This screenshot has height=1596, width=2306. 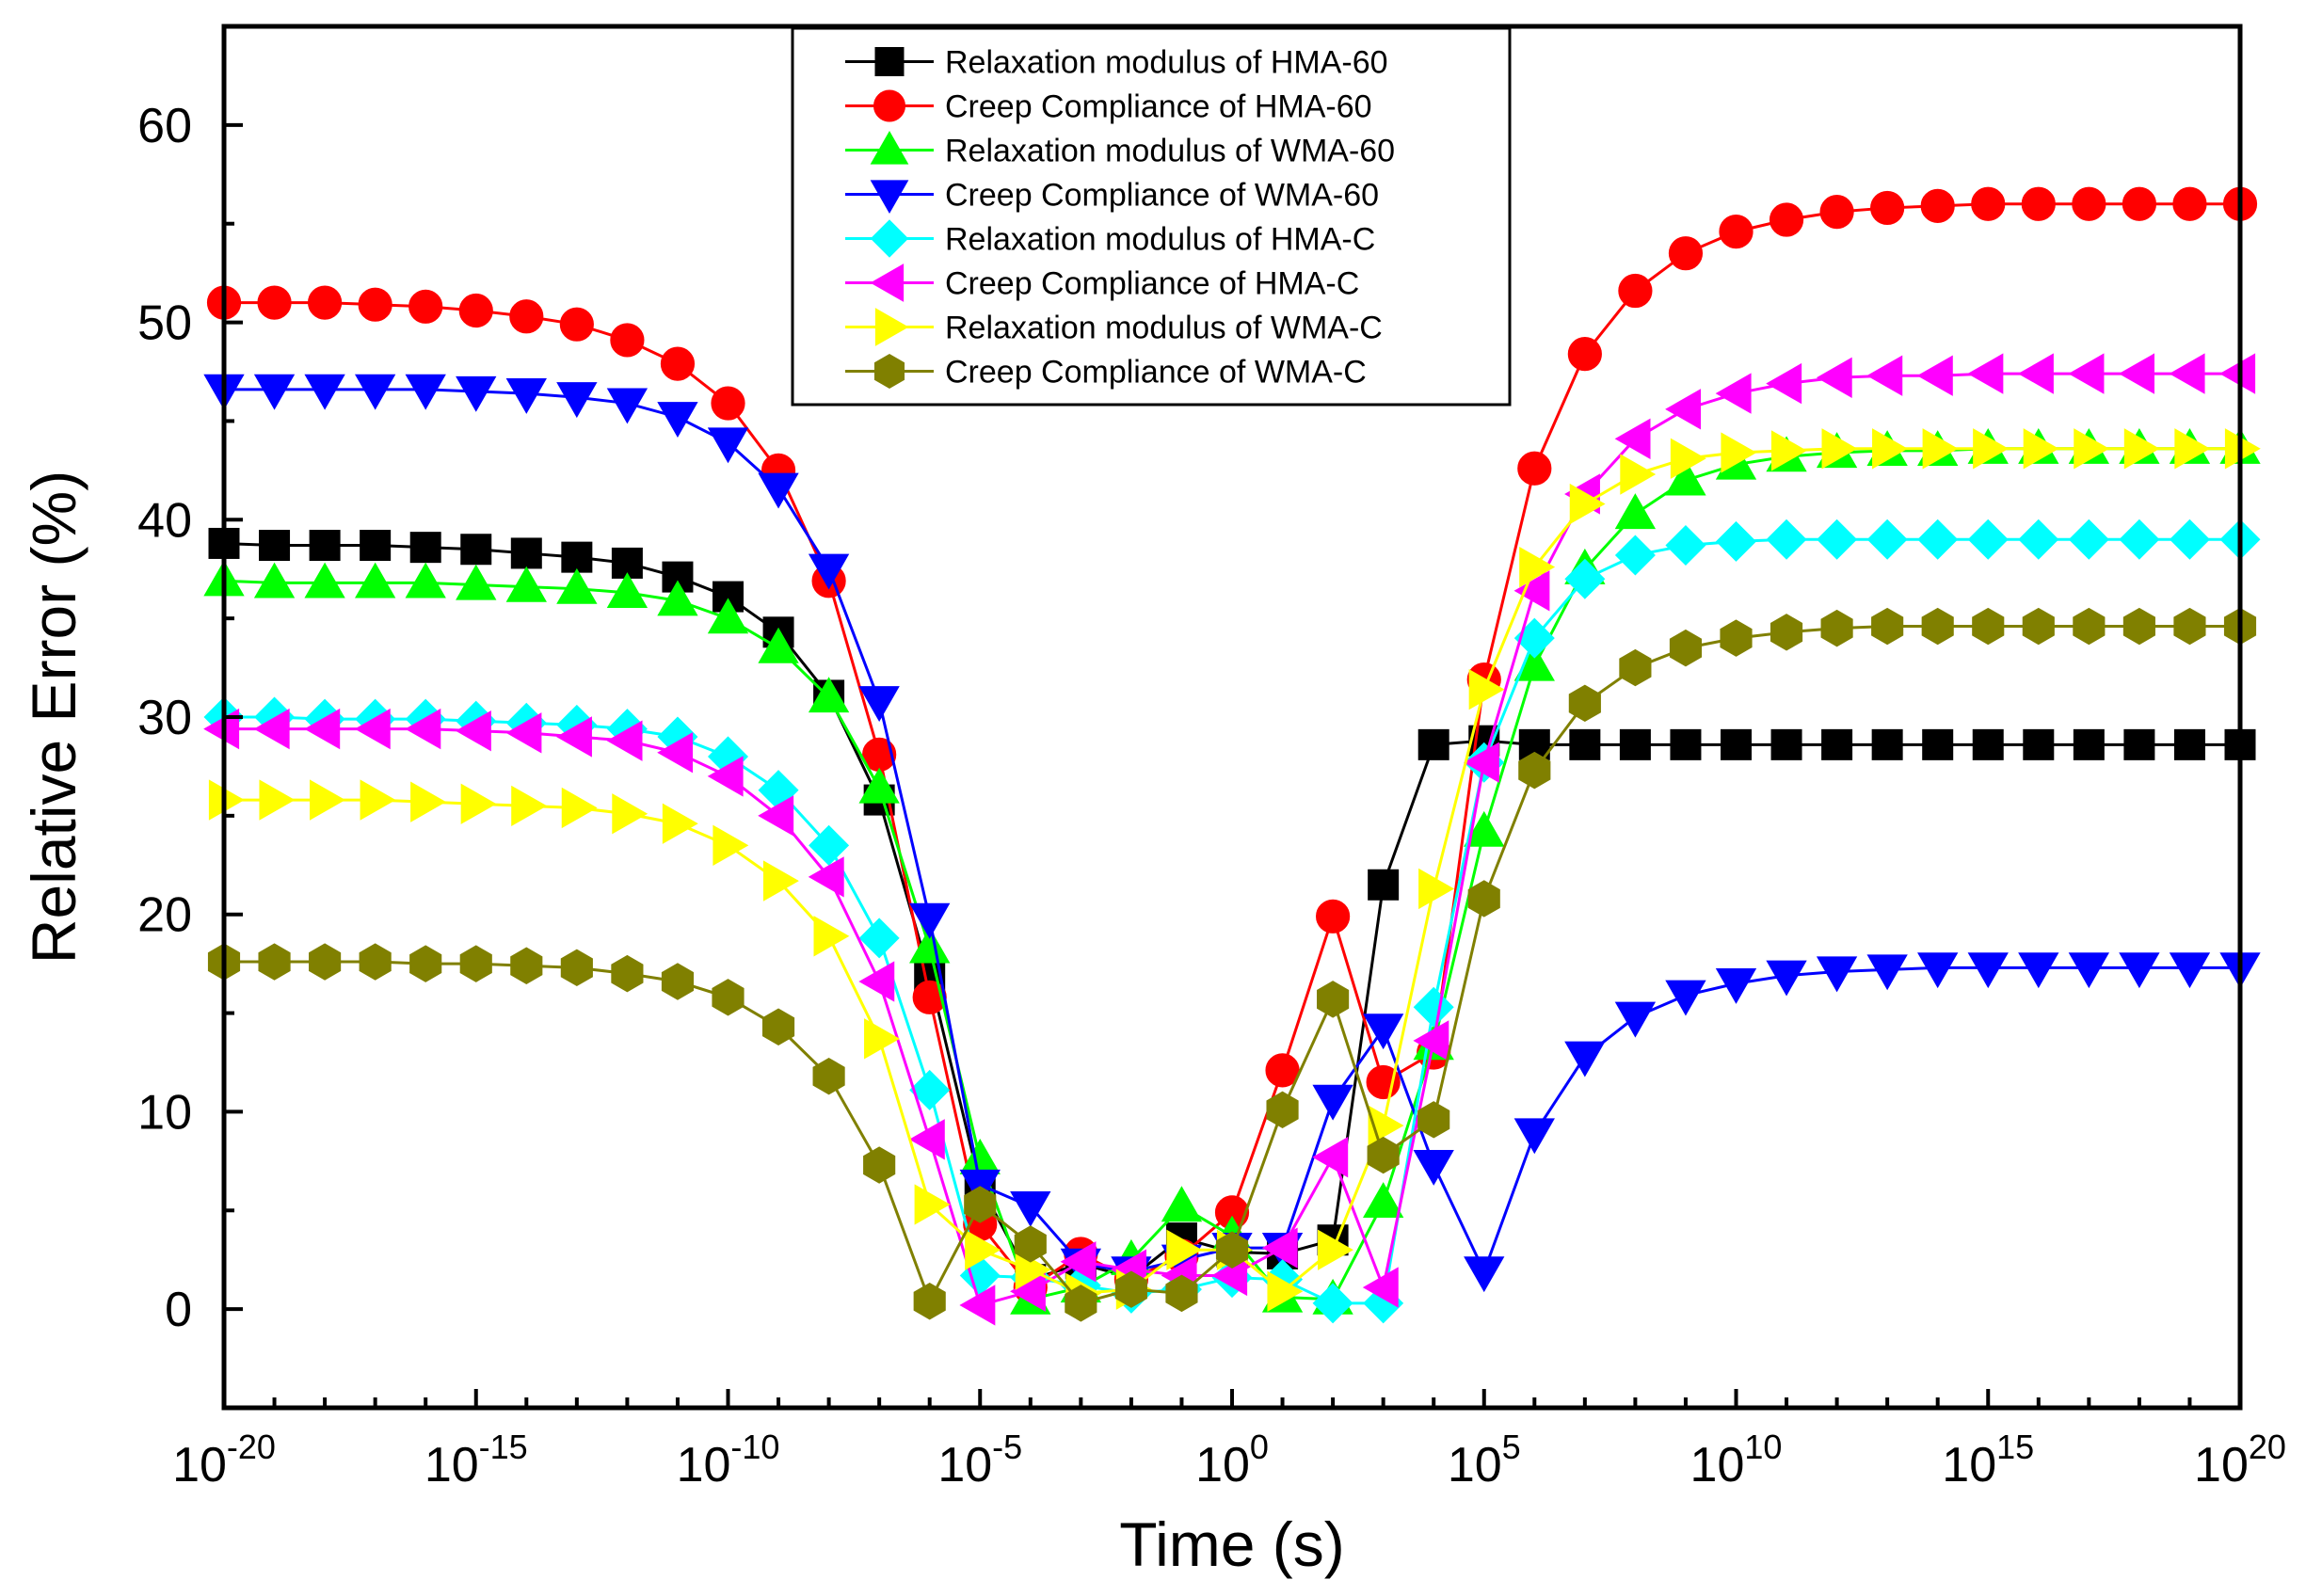 What do you see at coordinates (1763, 1447) in the screenshot?
I see `x-tick-label-exponent: 10` at bounding box center [1763, 1447].